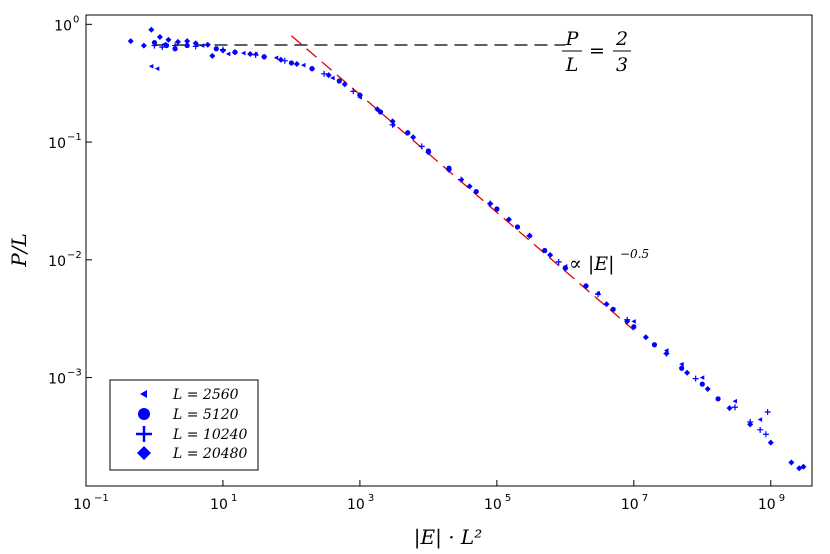 The image size is (830, 554). I want to click on plateau-annotation-den: L, so click(572, 65).